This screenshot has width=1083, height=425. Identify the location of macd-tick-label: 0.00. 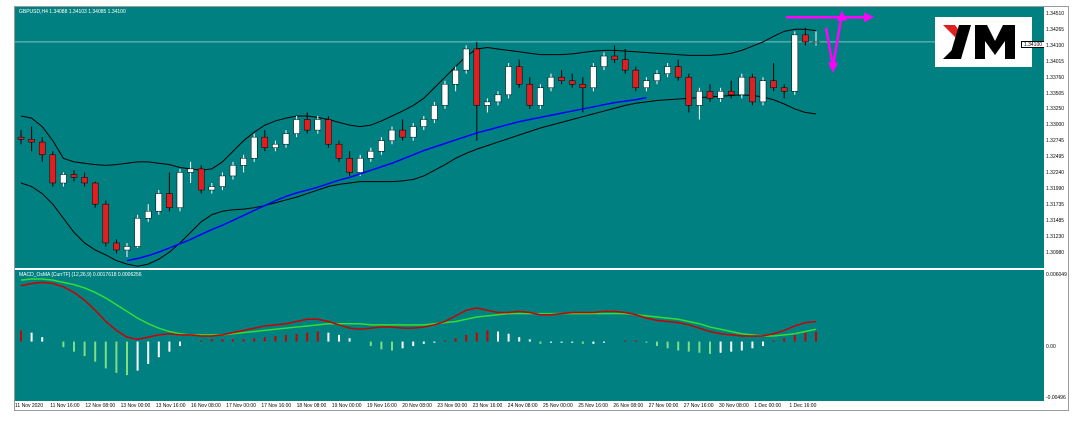
(1051, 347).